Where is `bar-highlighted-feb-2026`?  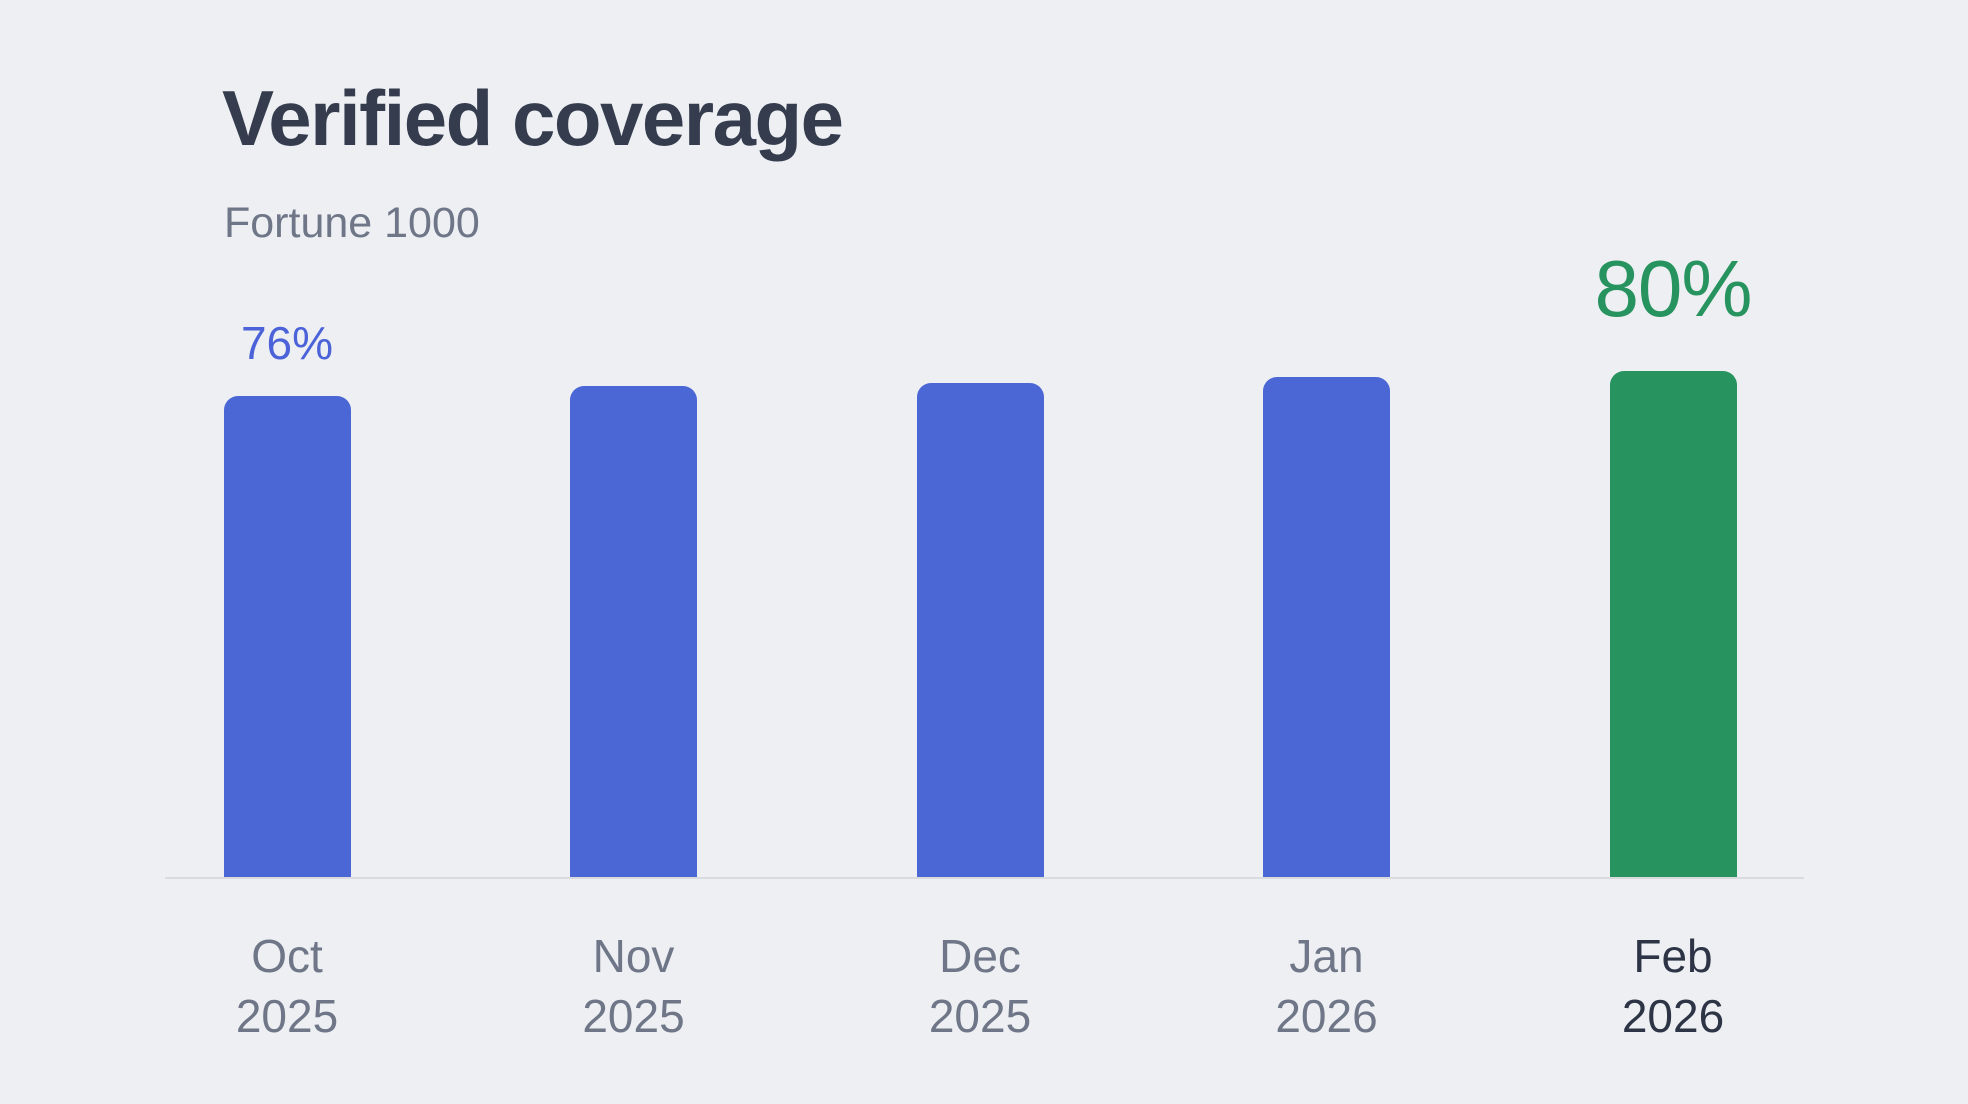
bar-highlighted-feb-2026 is located at coordinates (1673, 624).